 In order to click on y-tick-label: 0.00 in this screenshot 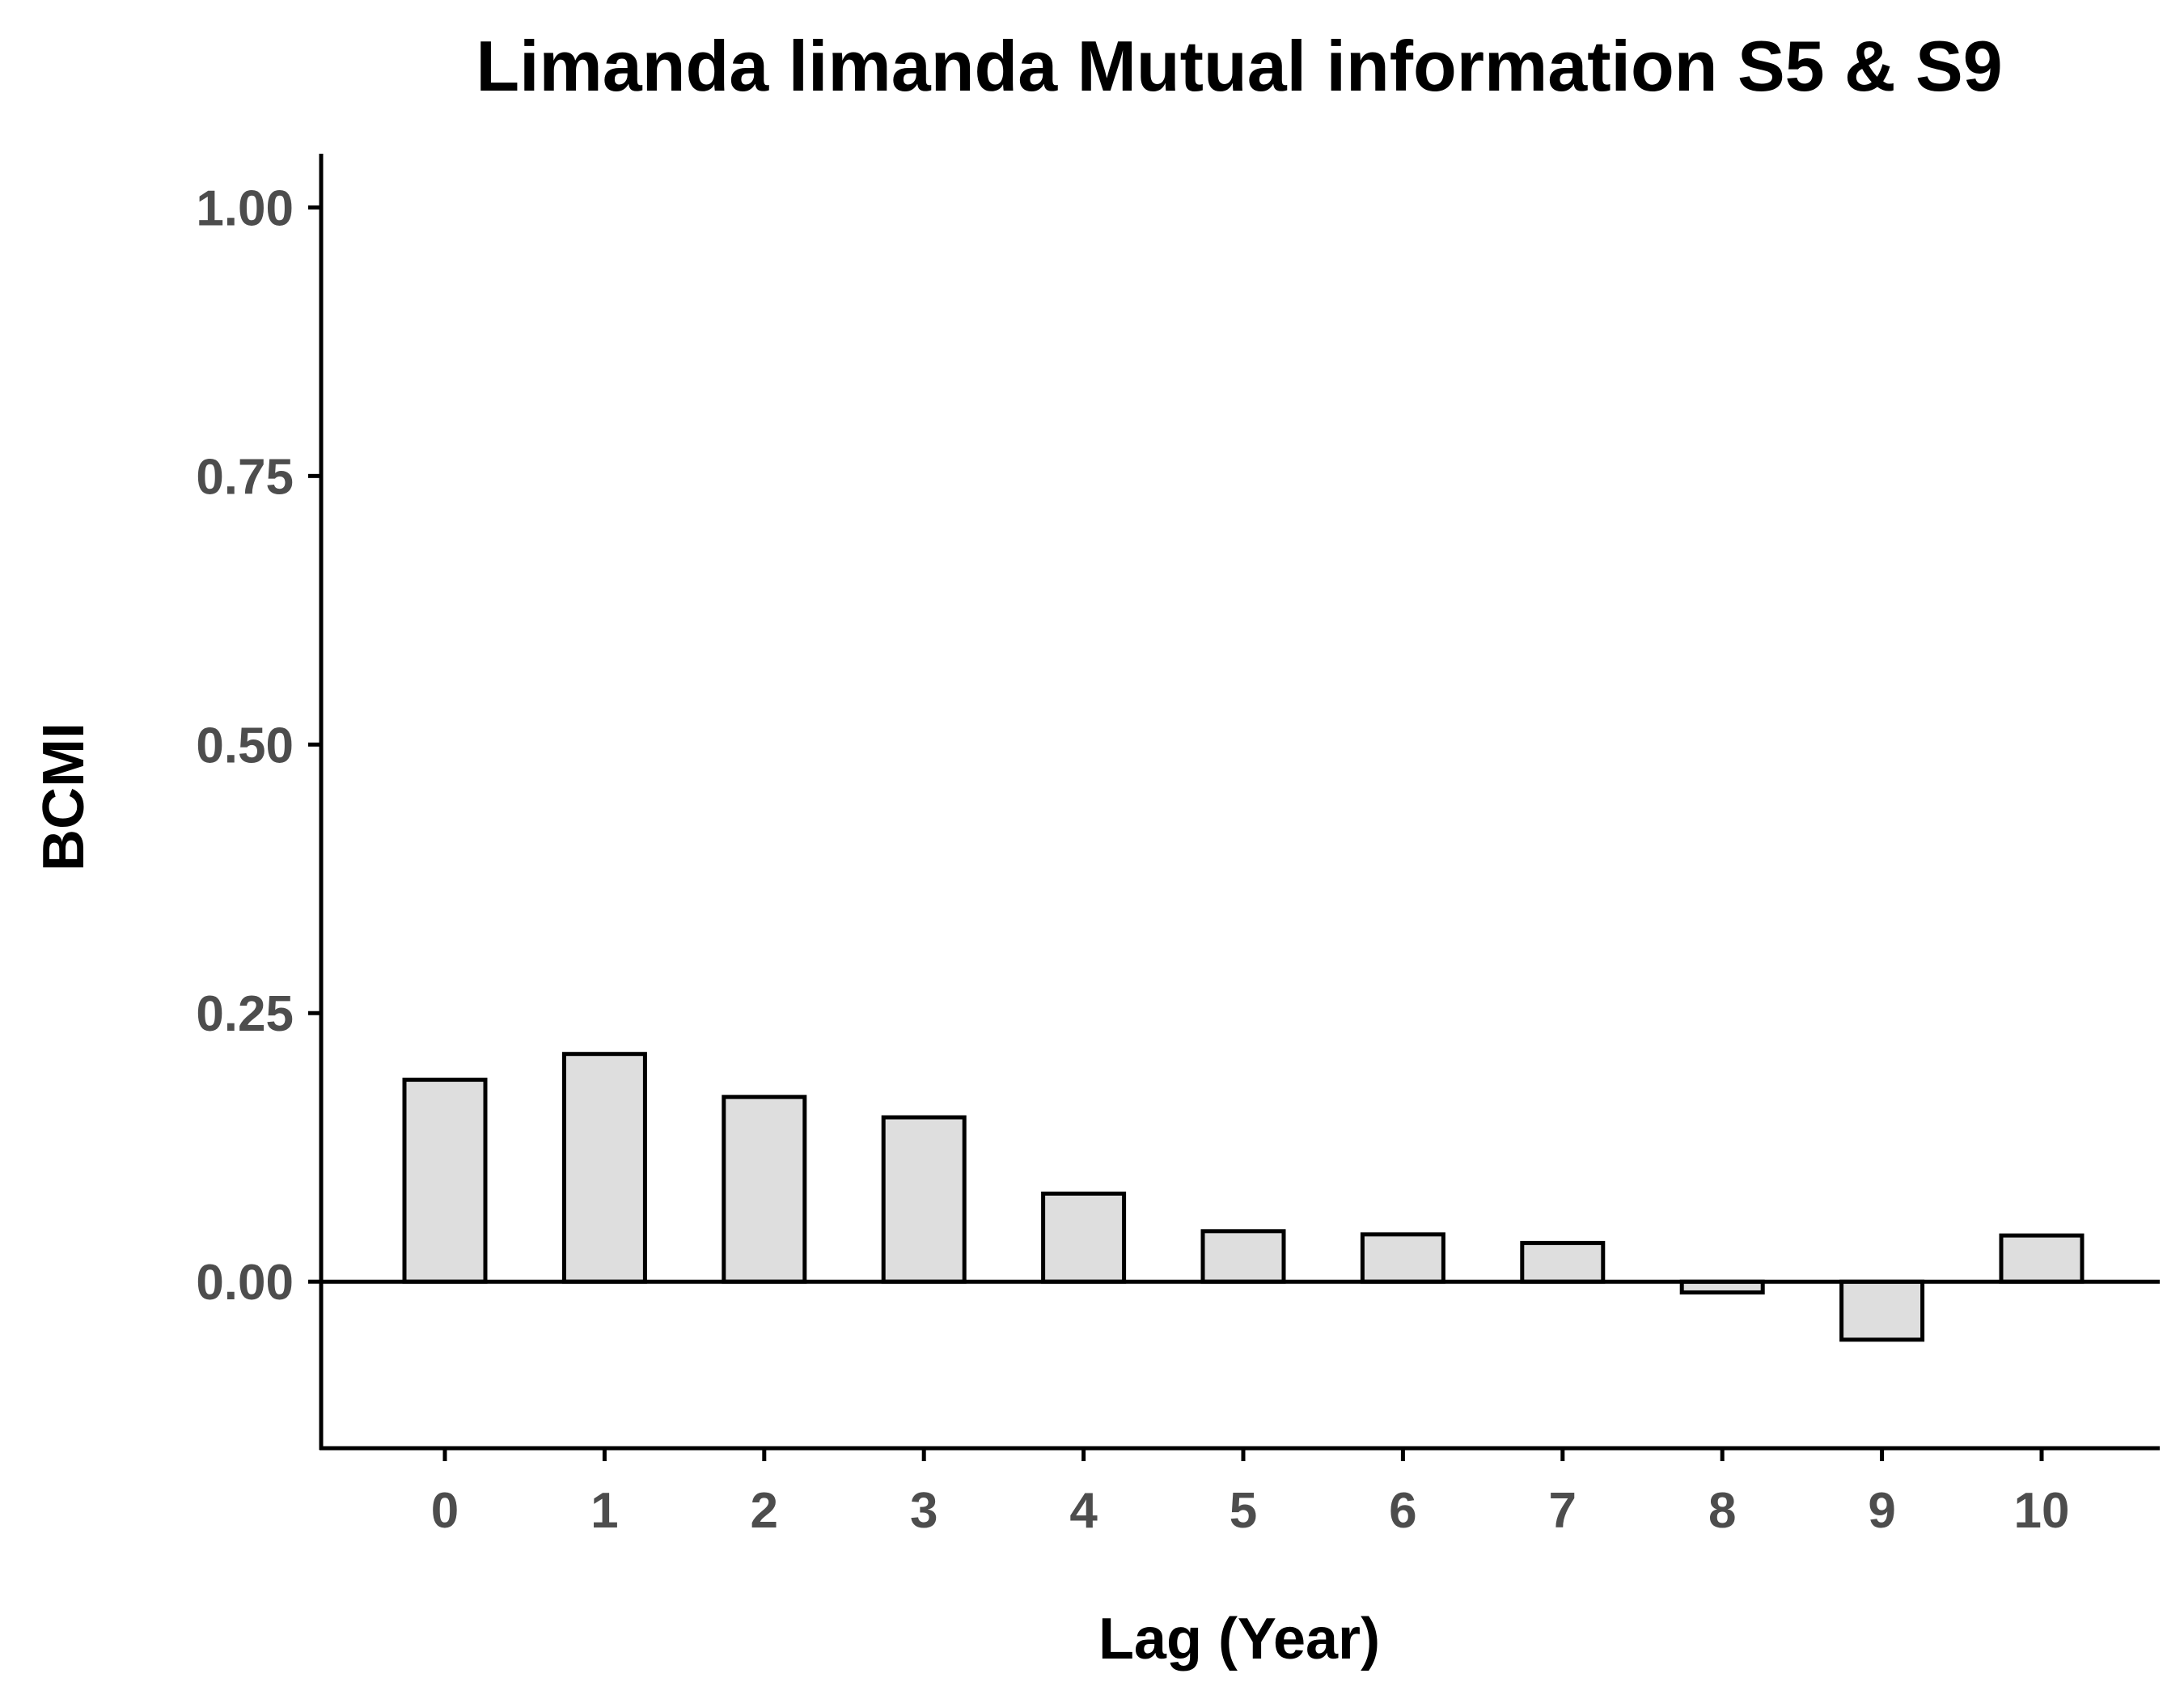, I will do `click(245, 1283)`.